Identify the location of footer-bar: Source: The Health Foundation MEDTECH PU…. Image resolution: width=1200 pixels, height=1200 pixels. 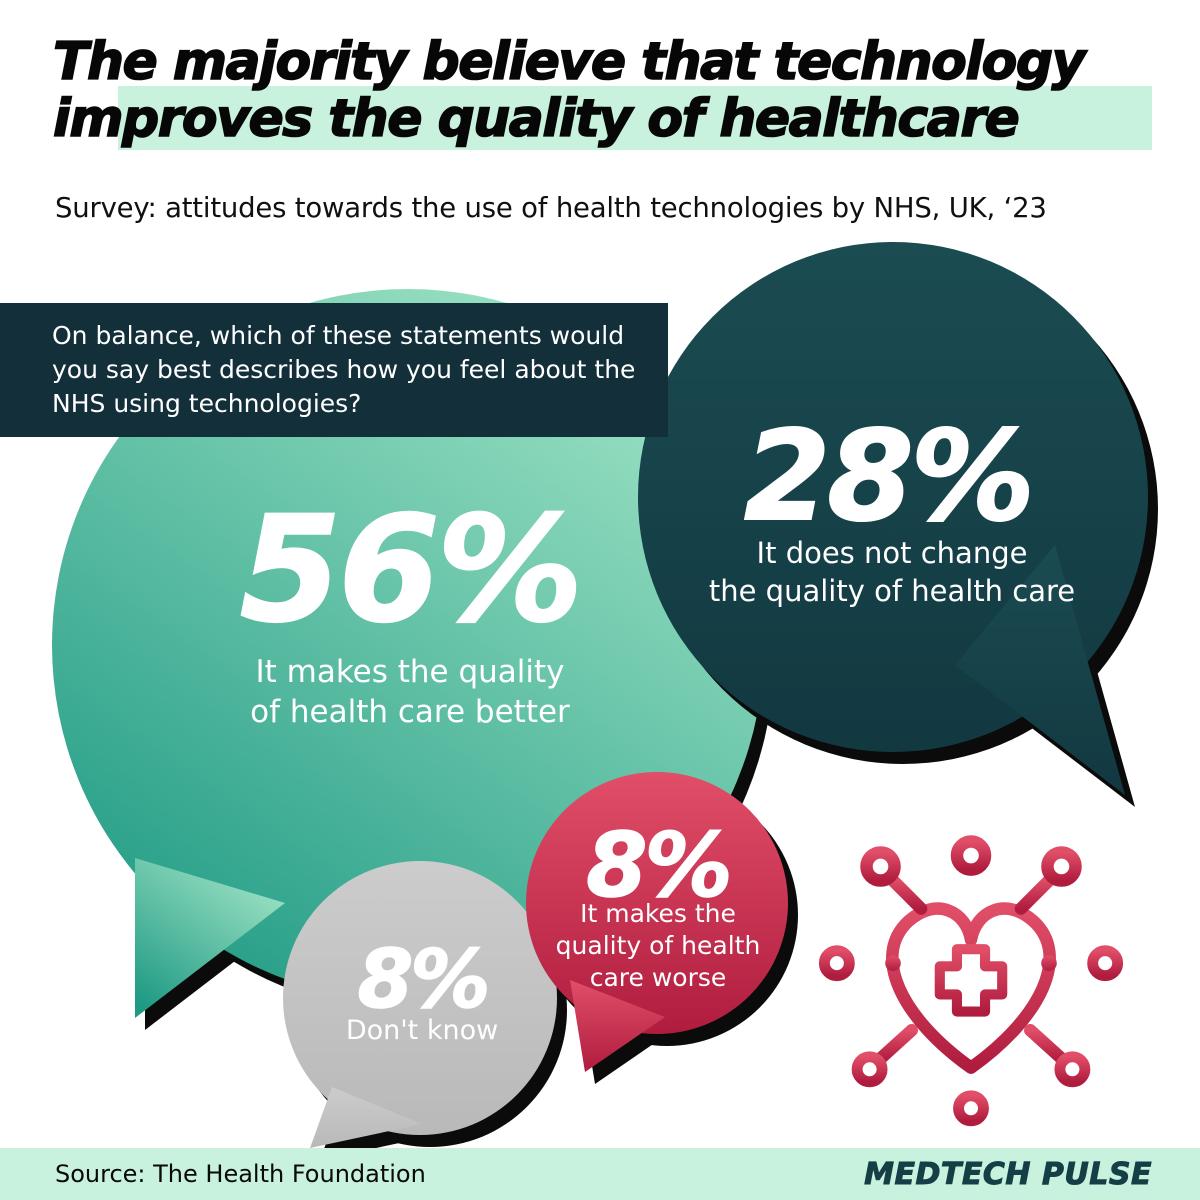
(600, 1174).